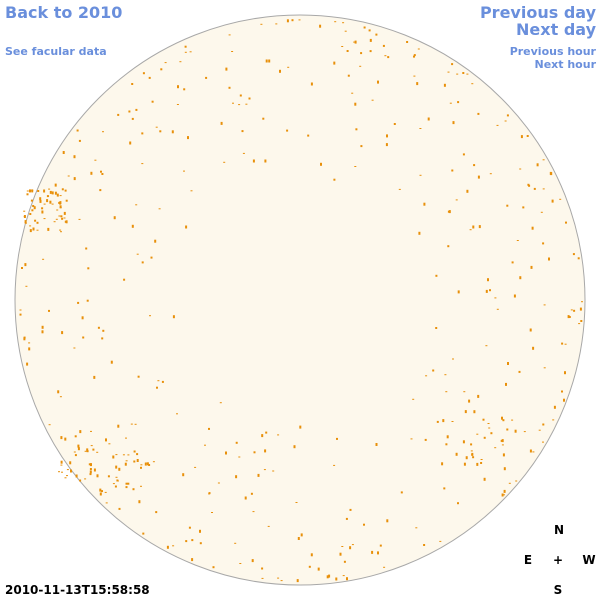  What do you see at coordinates (64, 12) in the screenshot?
I see `back-link: Back to 2010` at bounding box center [64, 12].